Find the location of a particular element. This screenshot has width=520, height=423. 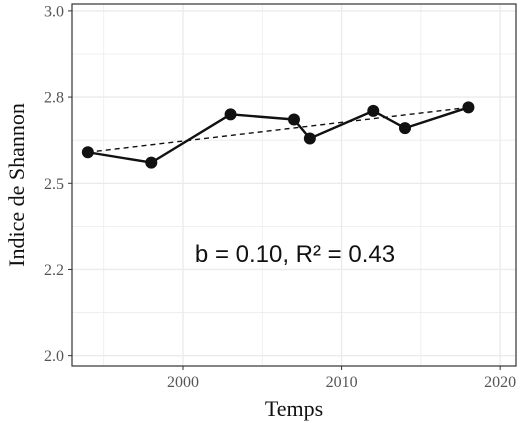

y-tick-label: 2.0 is located at coordinates (54, 356).